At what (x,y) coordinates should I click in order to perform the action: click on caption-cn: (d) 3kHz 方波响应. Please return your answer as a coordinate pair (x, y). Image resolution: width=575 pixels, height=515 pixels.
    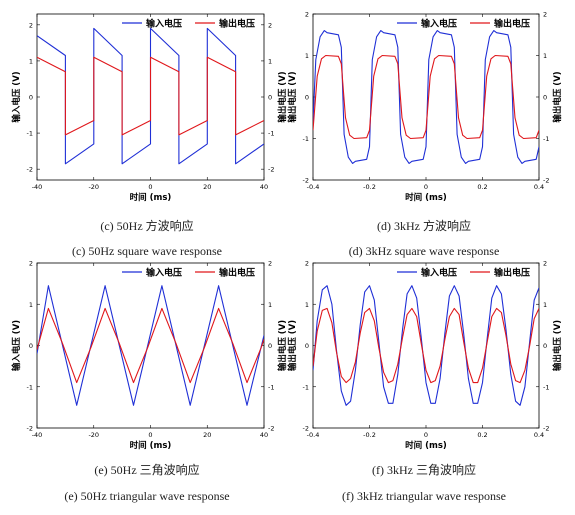
    Looking at the image, I should click on (424, 225).